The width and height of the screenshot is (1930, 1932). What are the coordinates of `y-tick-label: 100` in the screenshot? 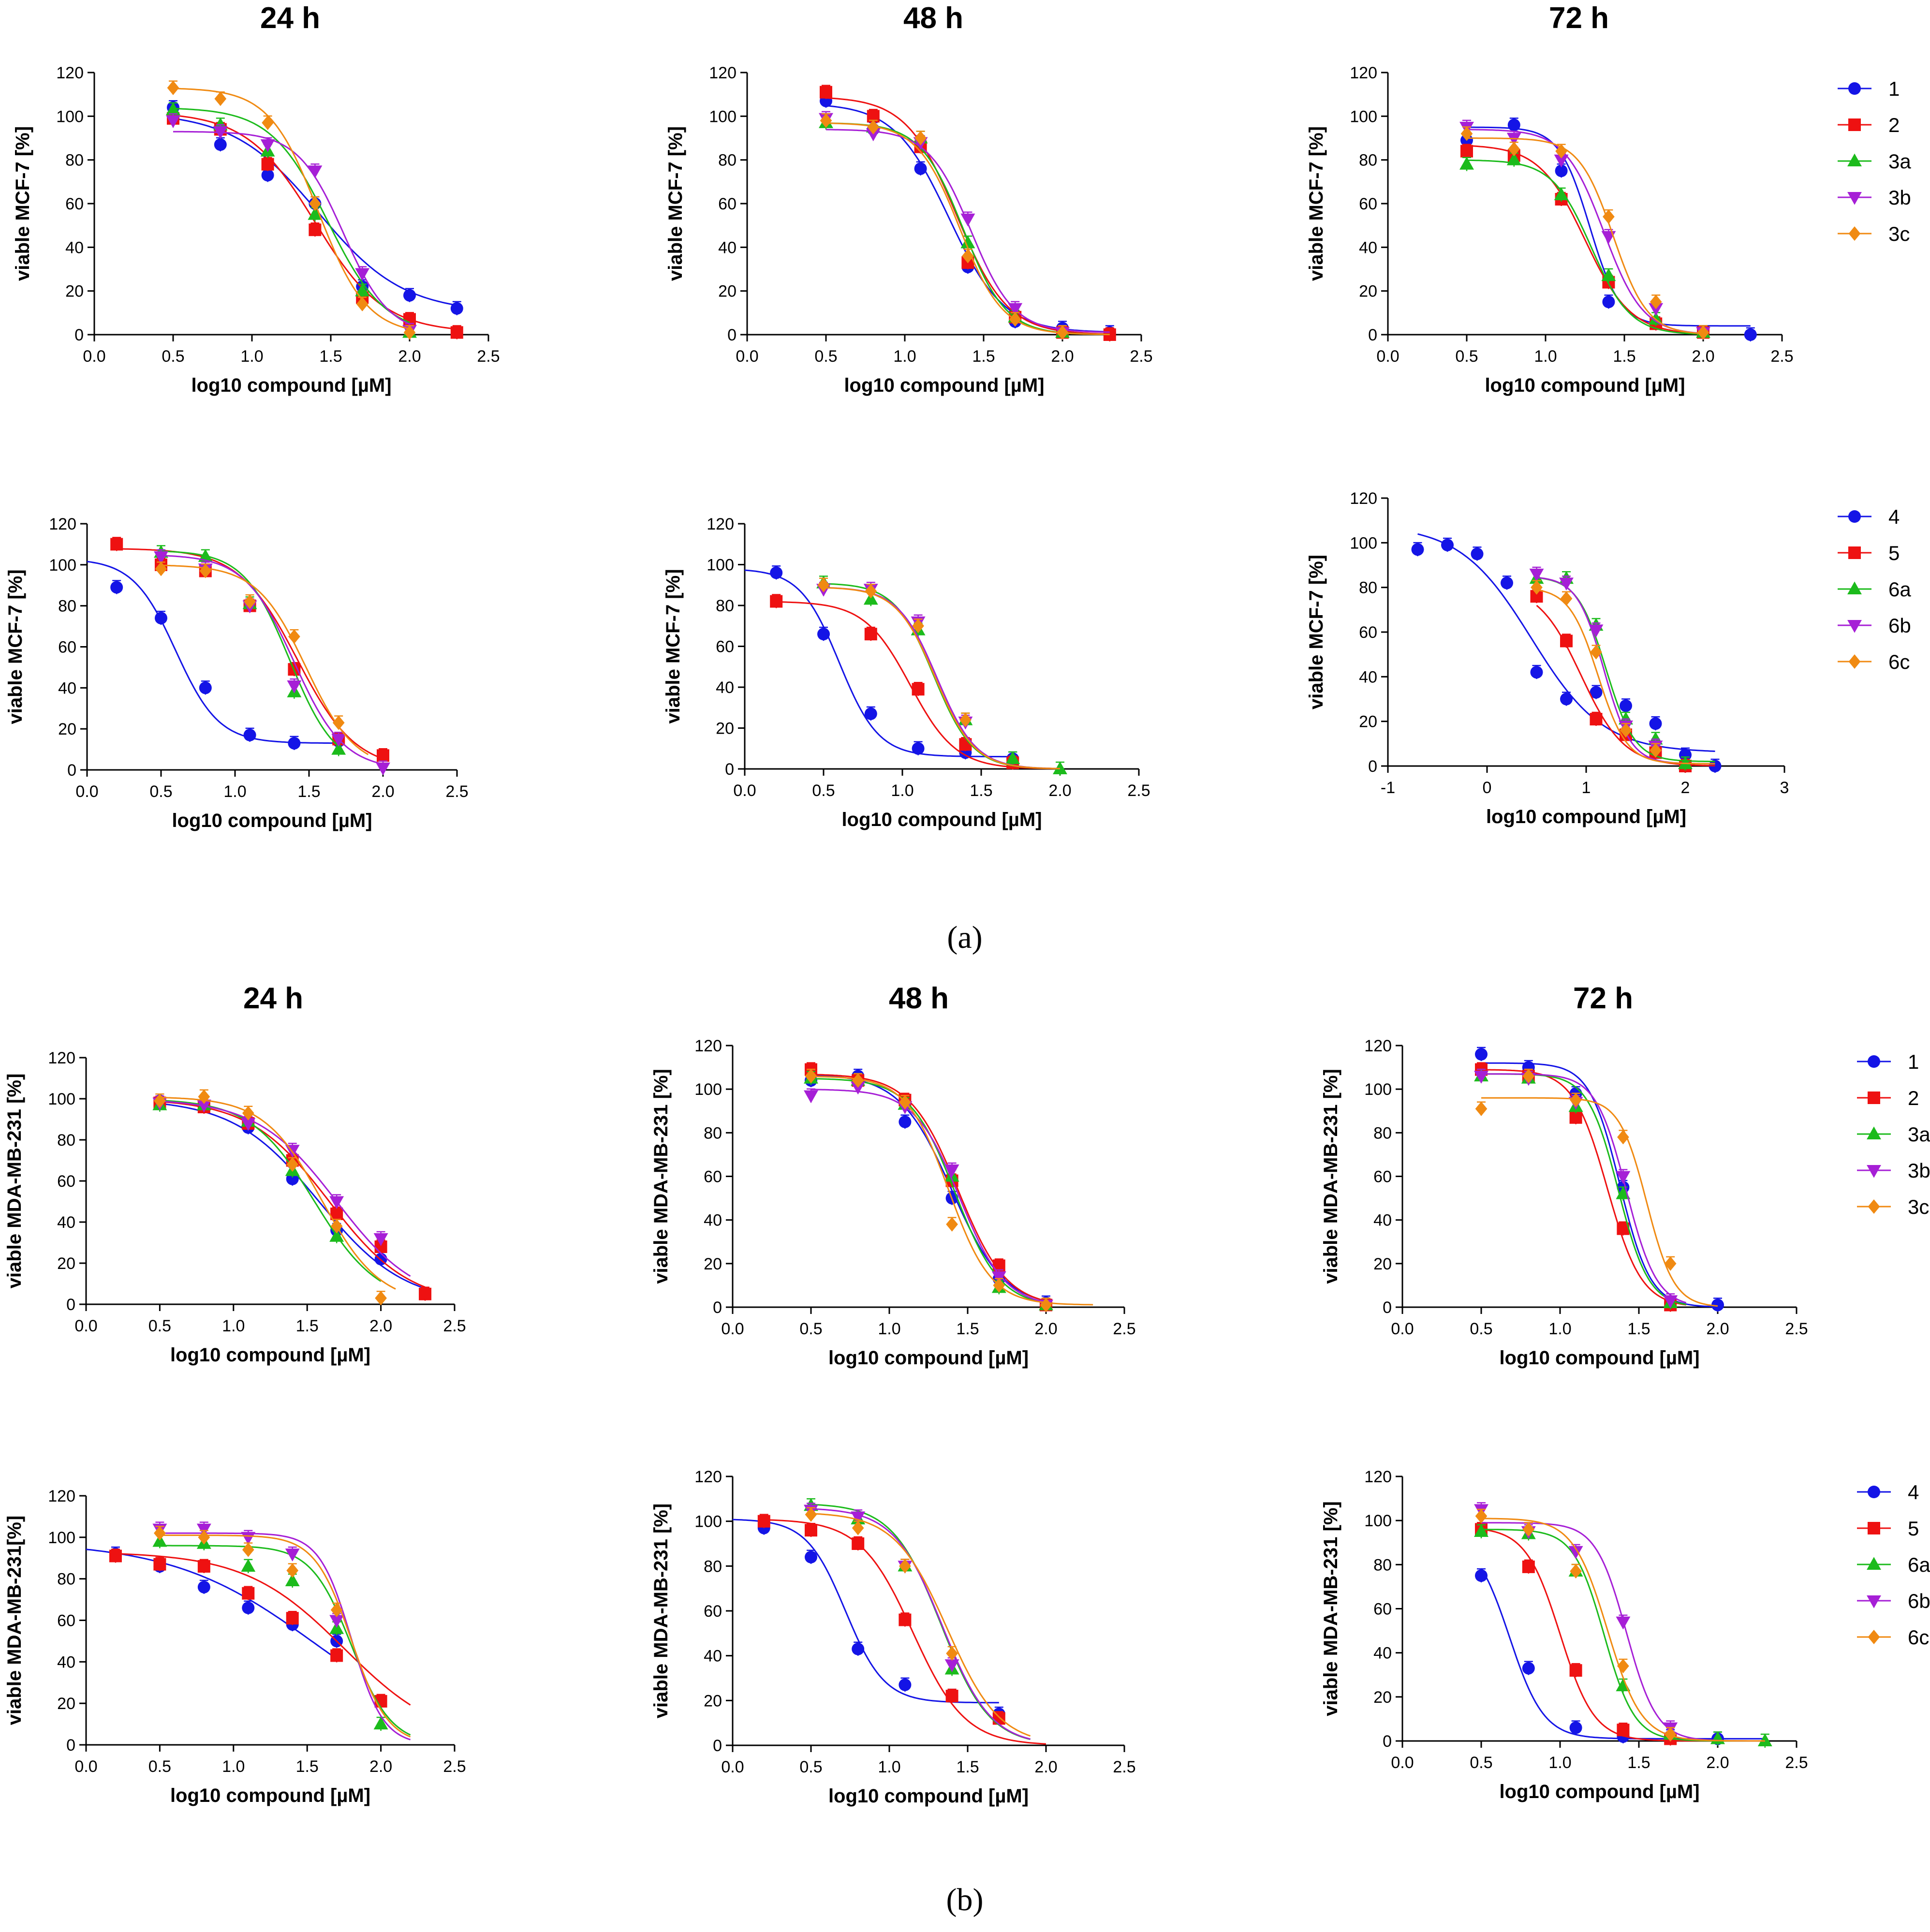 It's located at (1378, 1089).